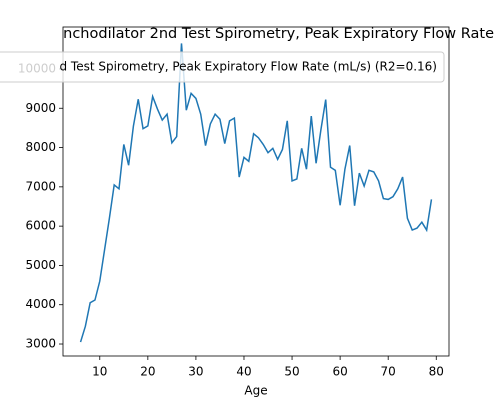 The width and height of the screenshot is (500, 400). Describe the element at coordinates (40, 108) in the screenshot. I see `y-tick-label: 9000` at that location.